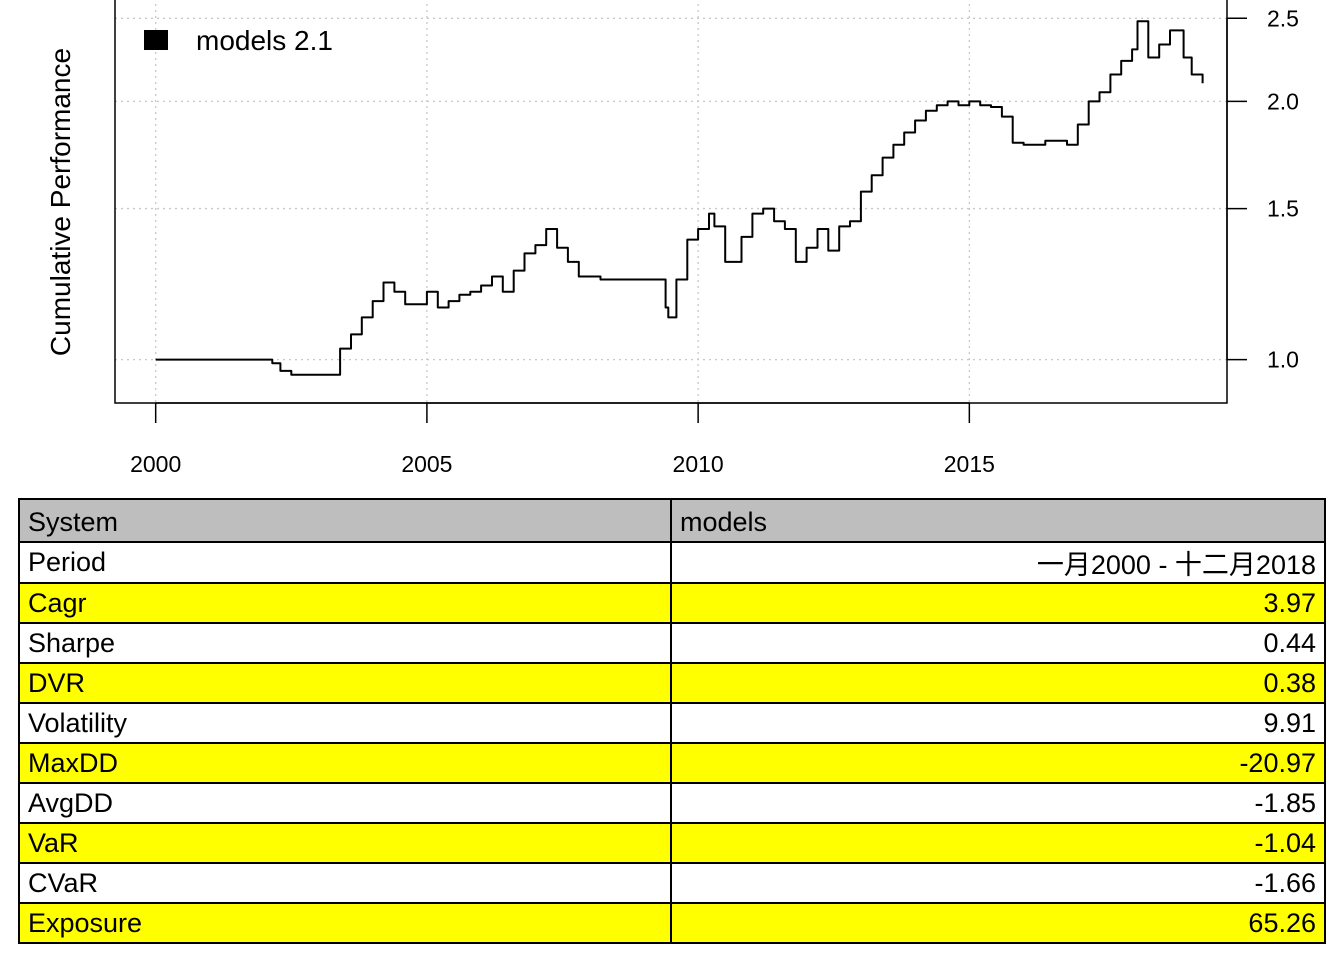 The height and width of the screenshot is (960, 1344). I want to click on legend-label: models 2.1, so click(264, 40).